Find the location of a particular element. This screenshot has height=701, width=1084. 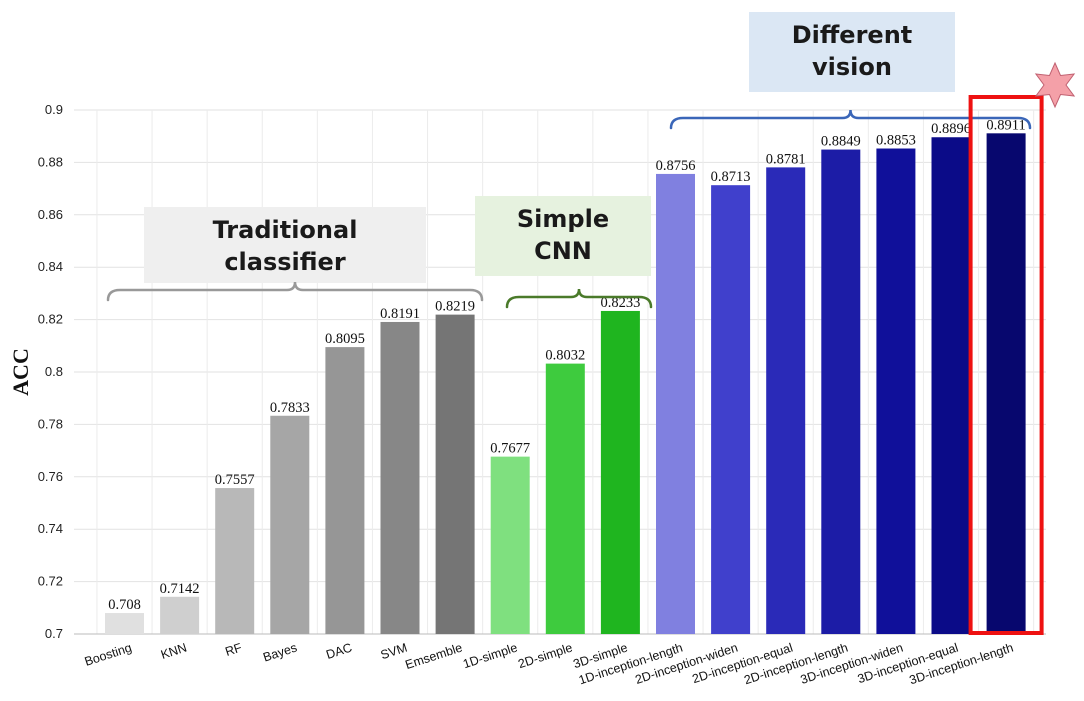

y-tick-label: 0.9 is located at coordinates (54, 109).